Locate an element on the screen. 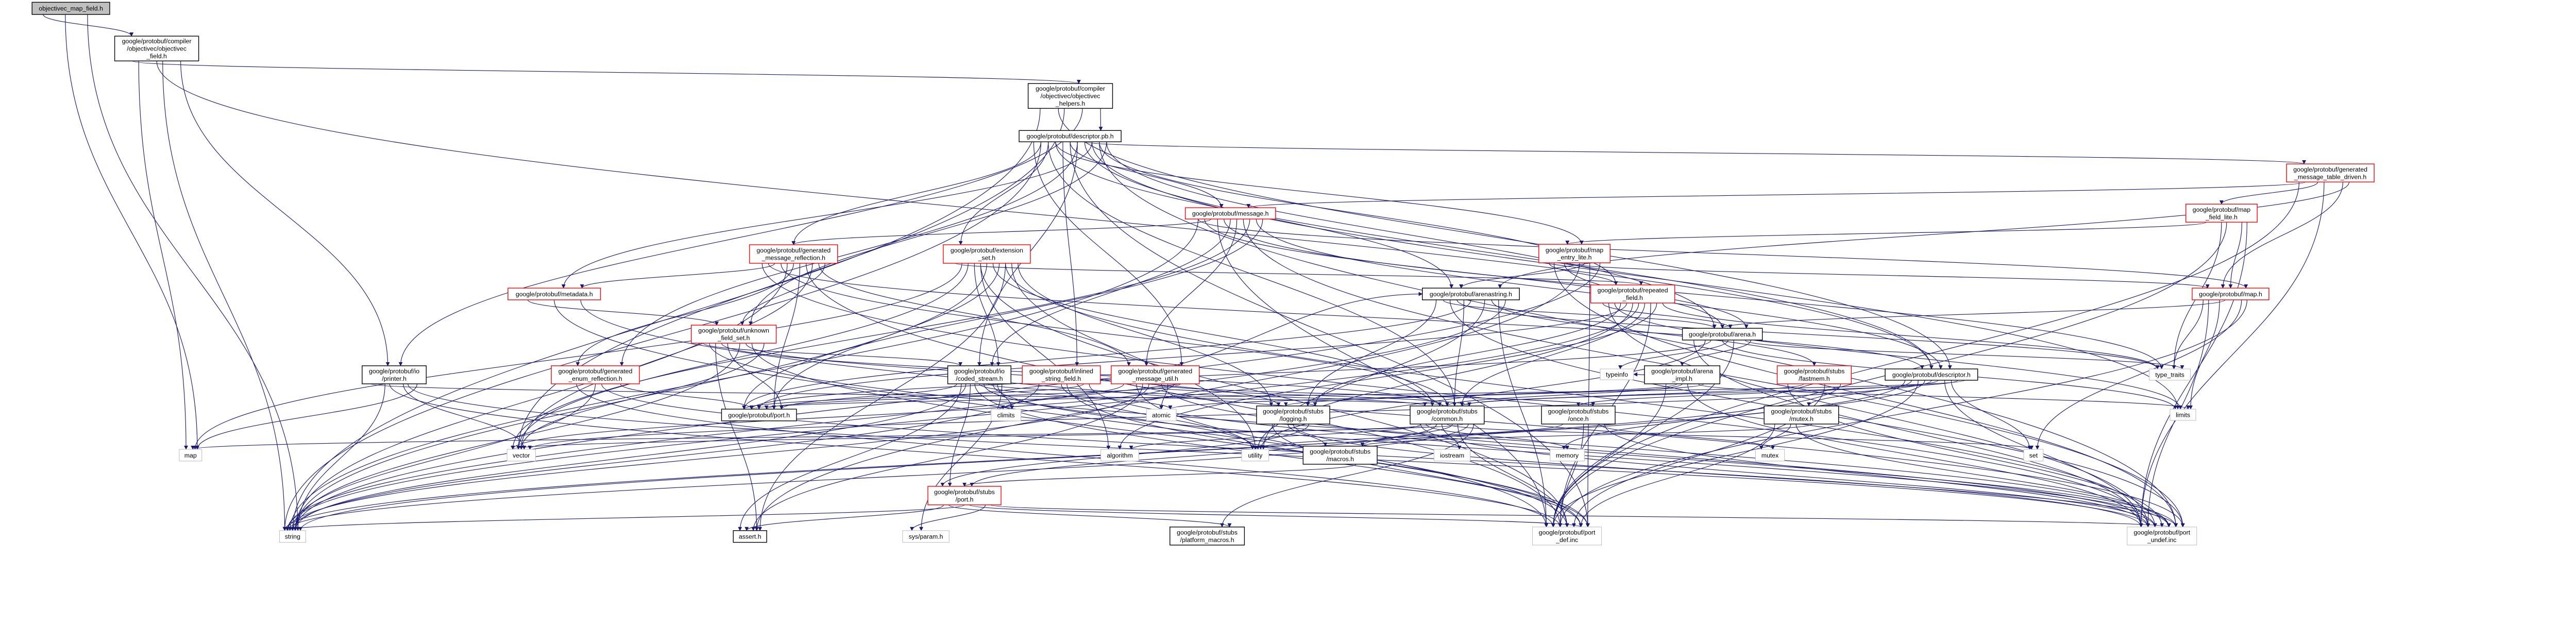  edge-descriptor_pb-to-gmtd is located at coordinates (1695, 152).